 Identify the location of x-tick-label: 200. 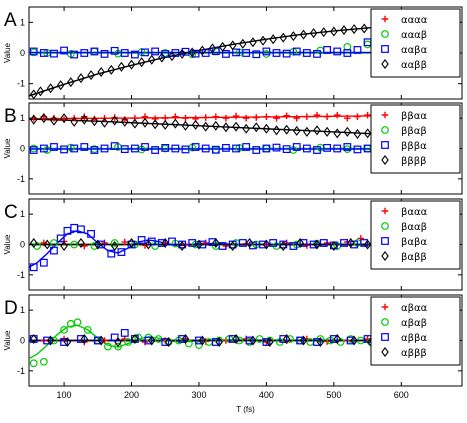
(131, 395).